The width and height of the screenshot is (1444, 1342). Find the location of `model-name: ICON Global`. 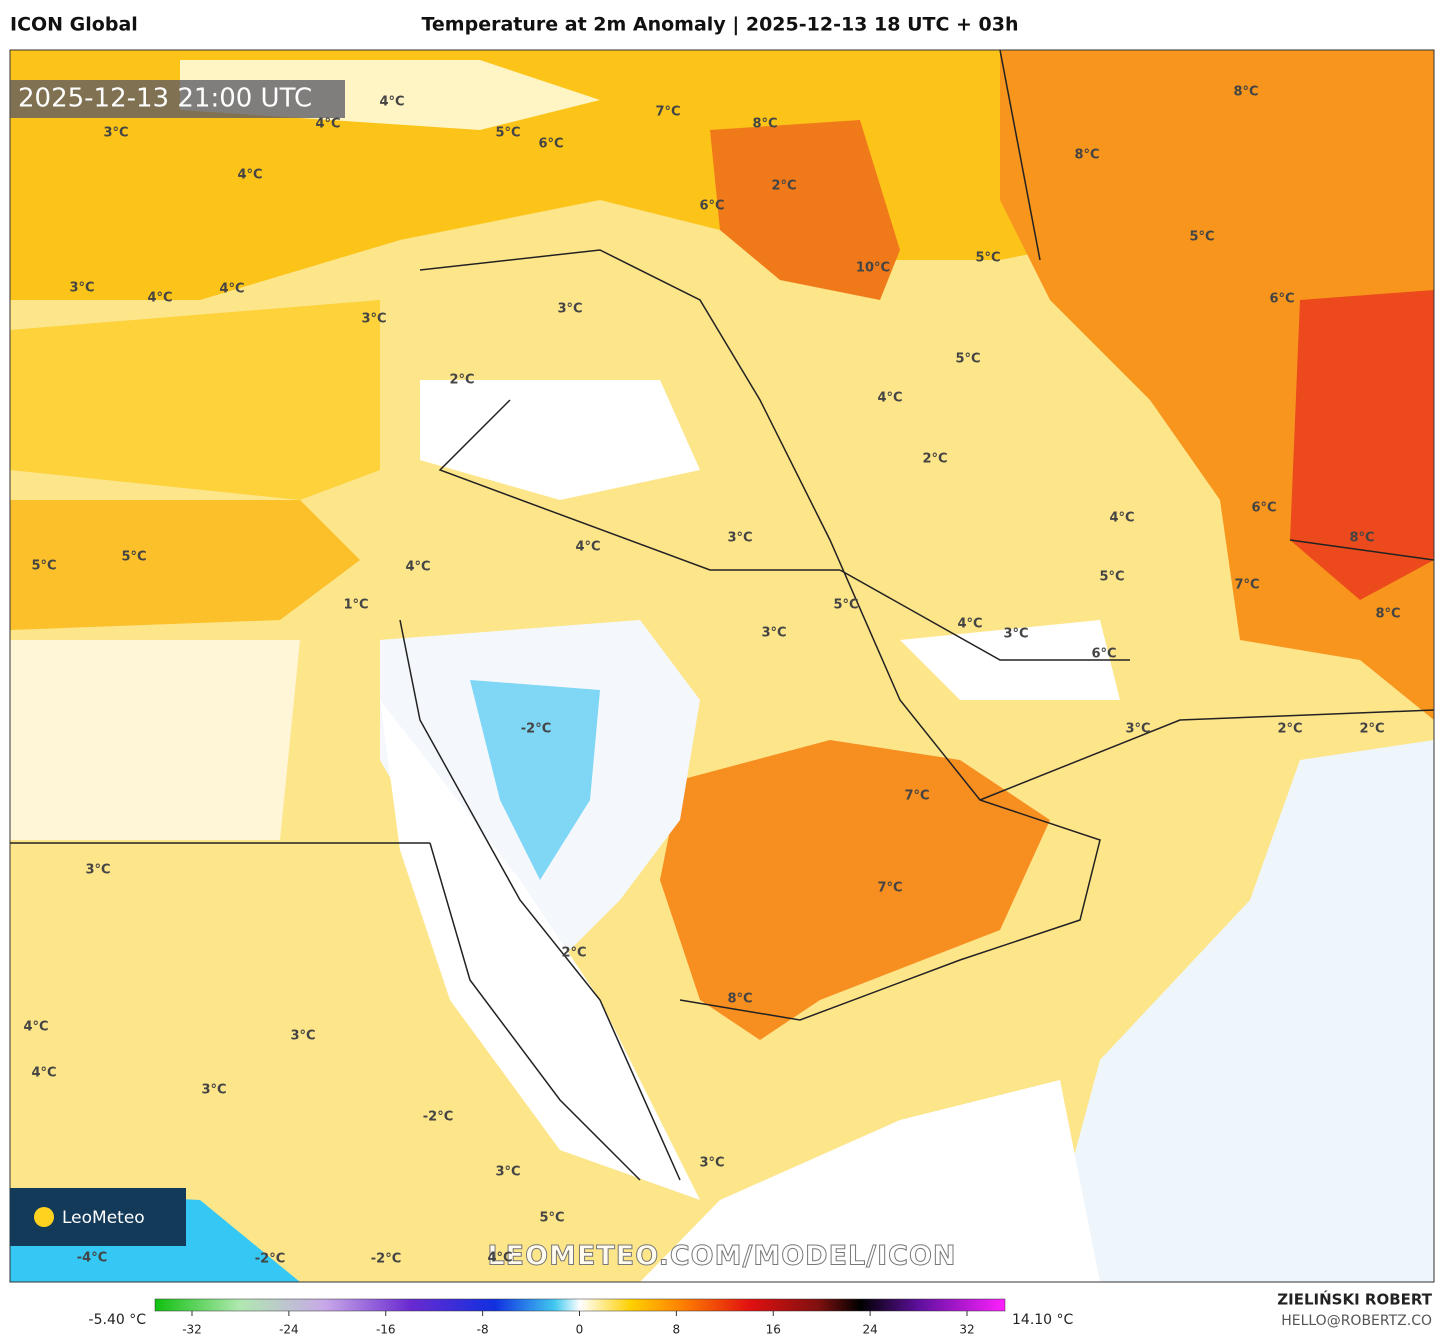

model-name: ICON Global is located at coordinates (74, 25).